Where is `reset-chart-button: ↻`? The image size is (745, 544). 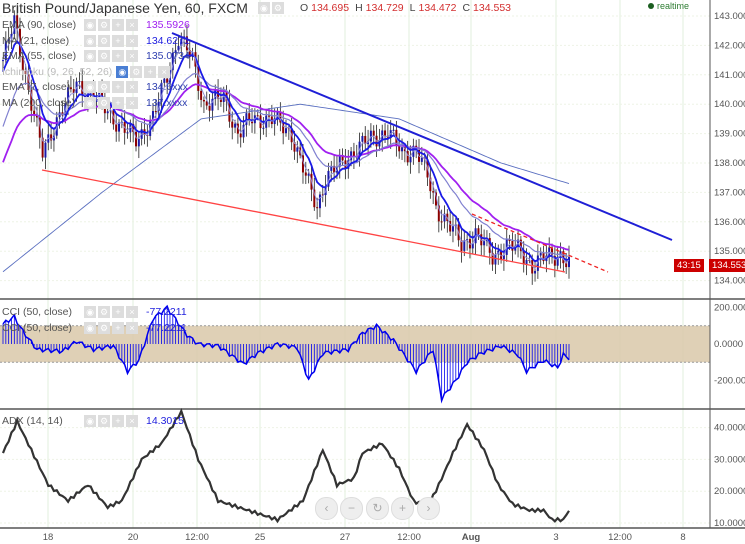 reset-chart-button: ↻ is located at coordinates (377, 508).